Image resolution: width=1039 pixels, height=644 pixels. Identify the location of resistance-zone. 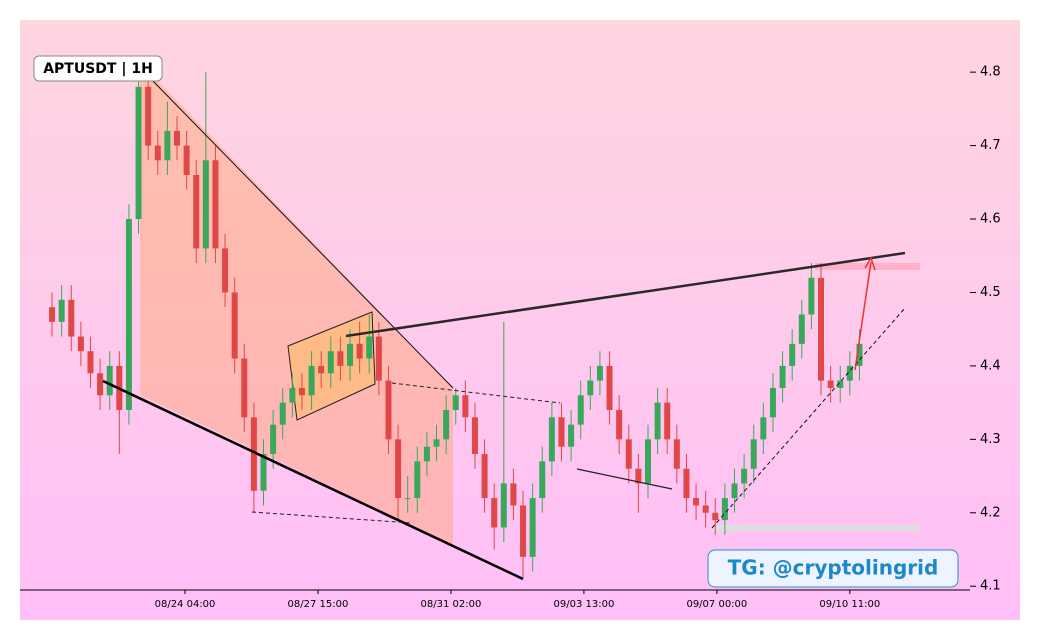
(867, 266).